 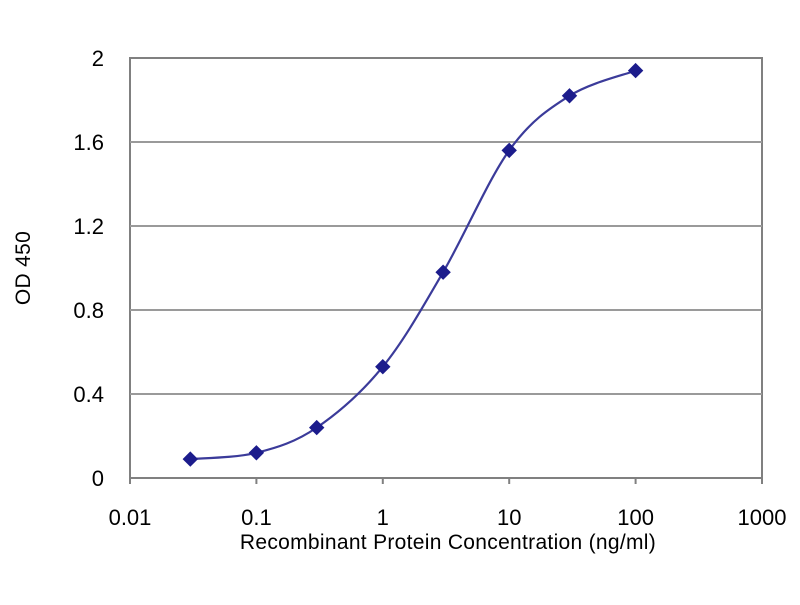 I want to click on y-tick-label: 0.8, so click(x=88, y=310).